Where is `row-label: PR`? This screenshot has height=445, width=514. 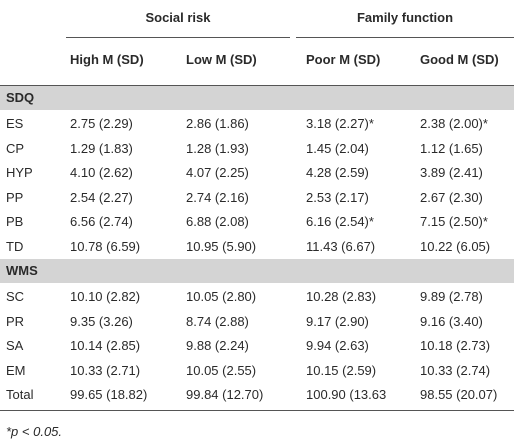
row-label: PR is located at coordinates (15, 321).